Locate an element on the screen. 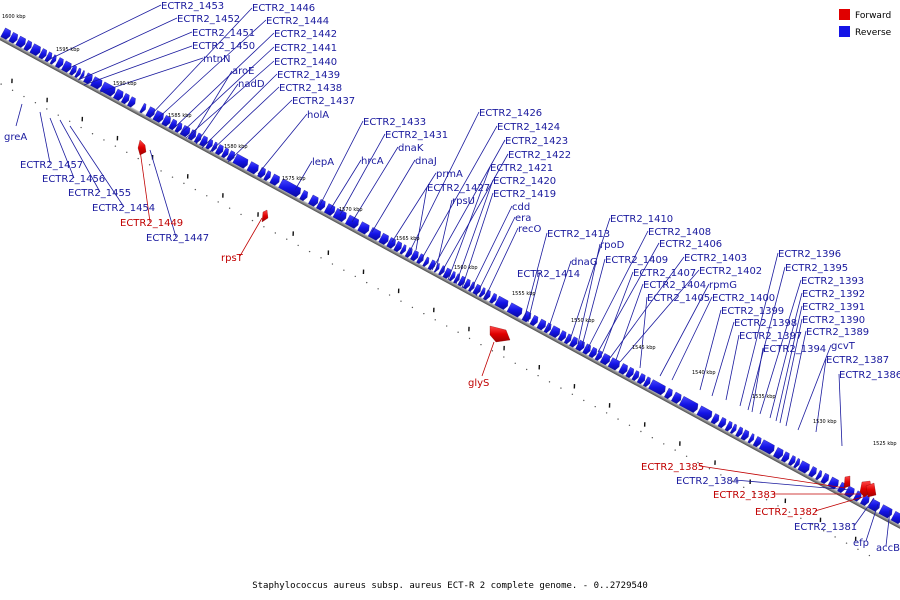 This screenshot has width=900, height=600. gene-label: ECTR2_1383 is located at coordinates (744, 495).